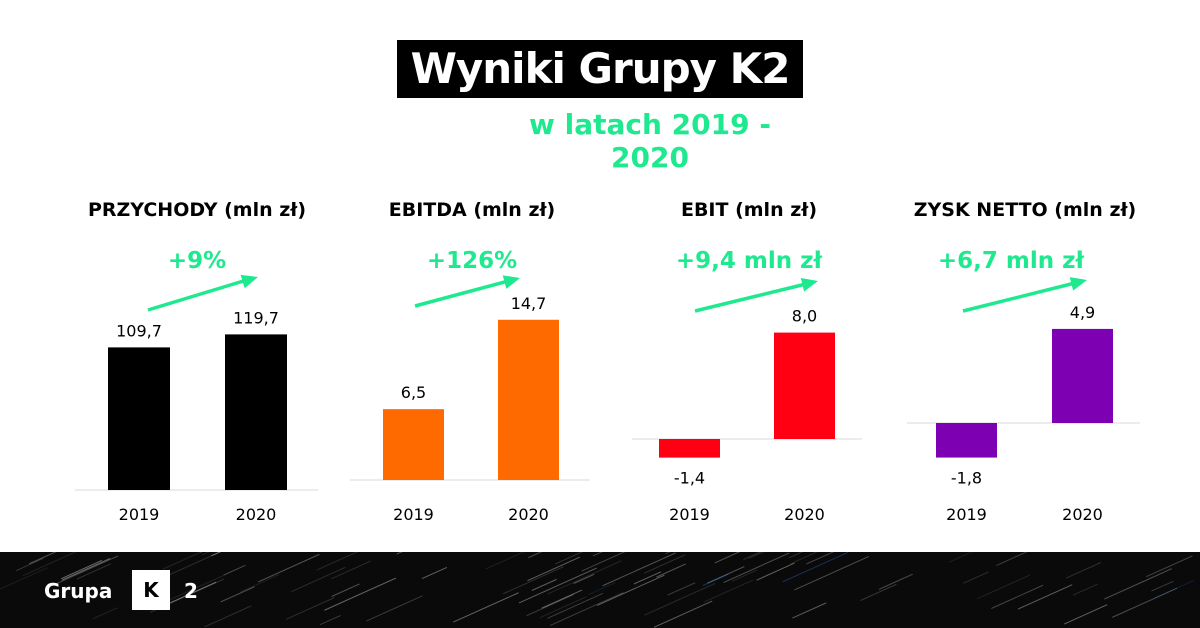 This screenshot has width=1200, height=628. I want to click on change-label: +9%, so click(197, 261).